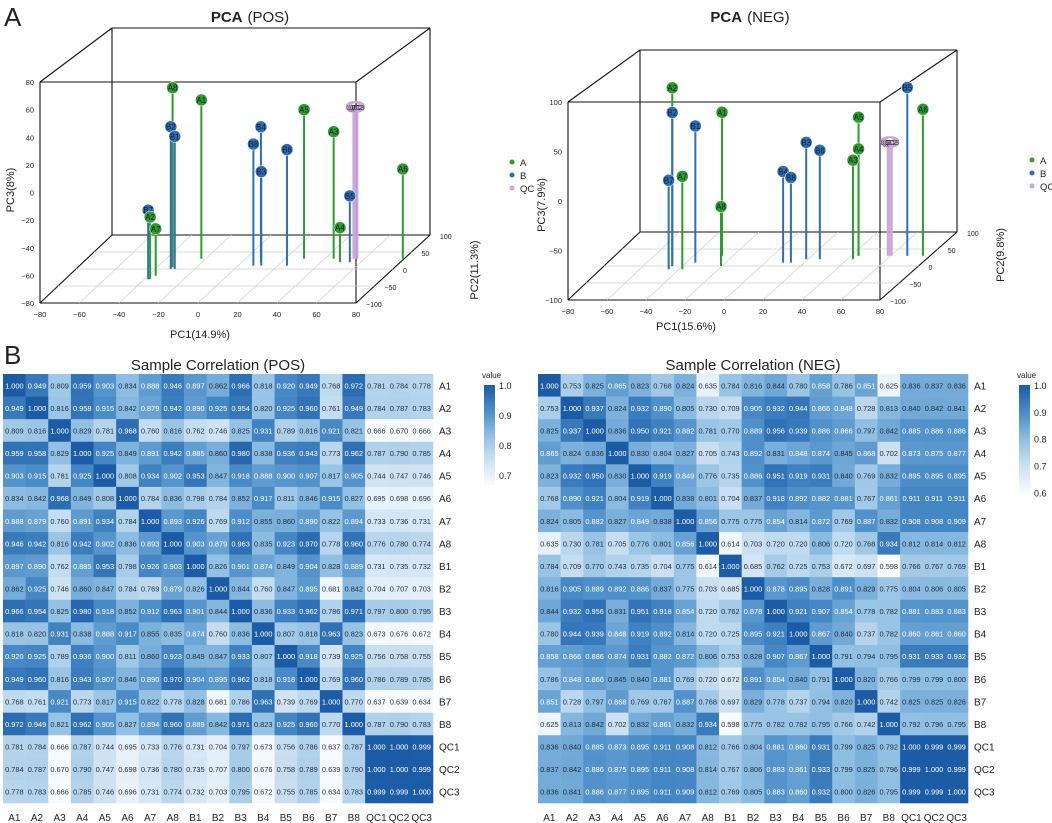 The image size is (1052, 823). What do you see at coordinates (775, 589) in the screenshot?
I see `heatmap-cell-value: 0.878` at bounding box center [775, 589].